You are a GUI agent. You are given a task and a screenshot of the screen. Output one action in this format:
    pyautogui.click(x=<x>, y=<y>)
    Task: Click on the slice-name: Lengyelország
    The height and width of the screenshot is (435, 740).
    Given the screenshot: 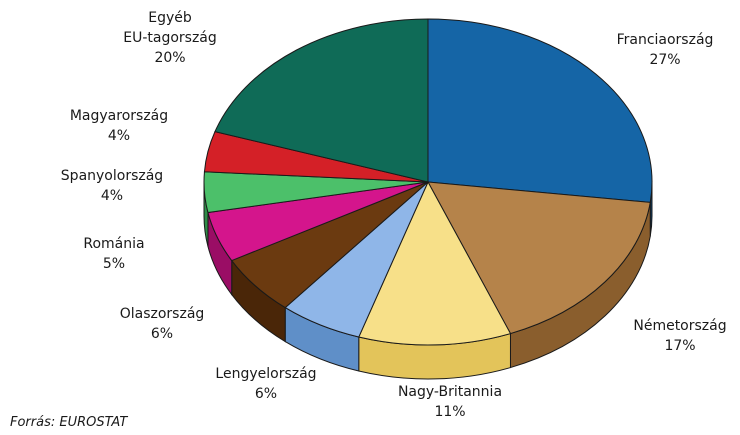 What is the action you would take?
    pyautogui.click(x=265, y=374)
    